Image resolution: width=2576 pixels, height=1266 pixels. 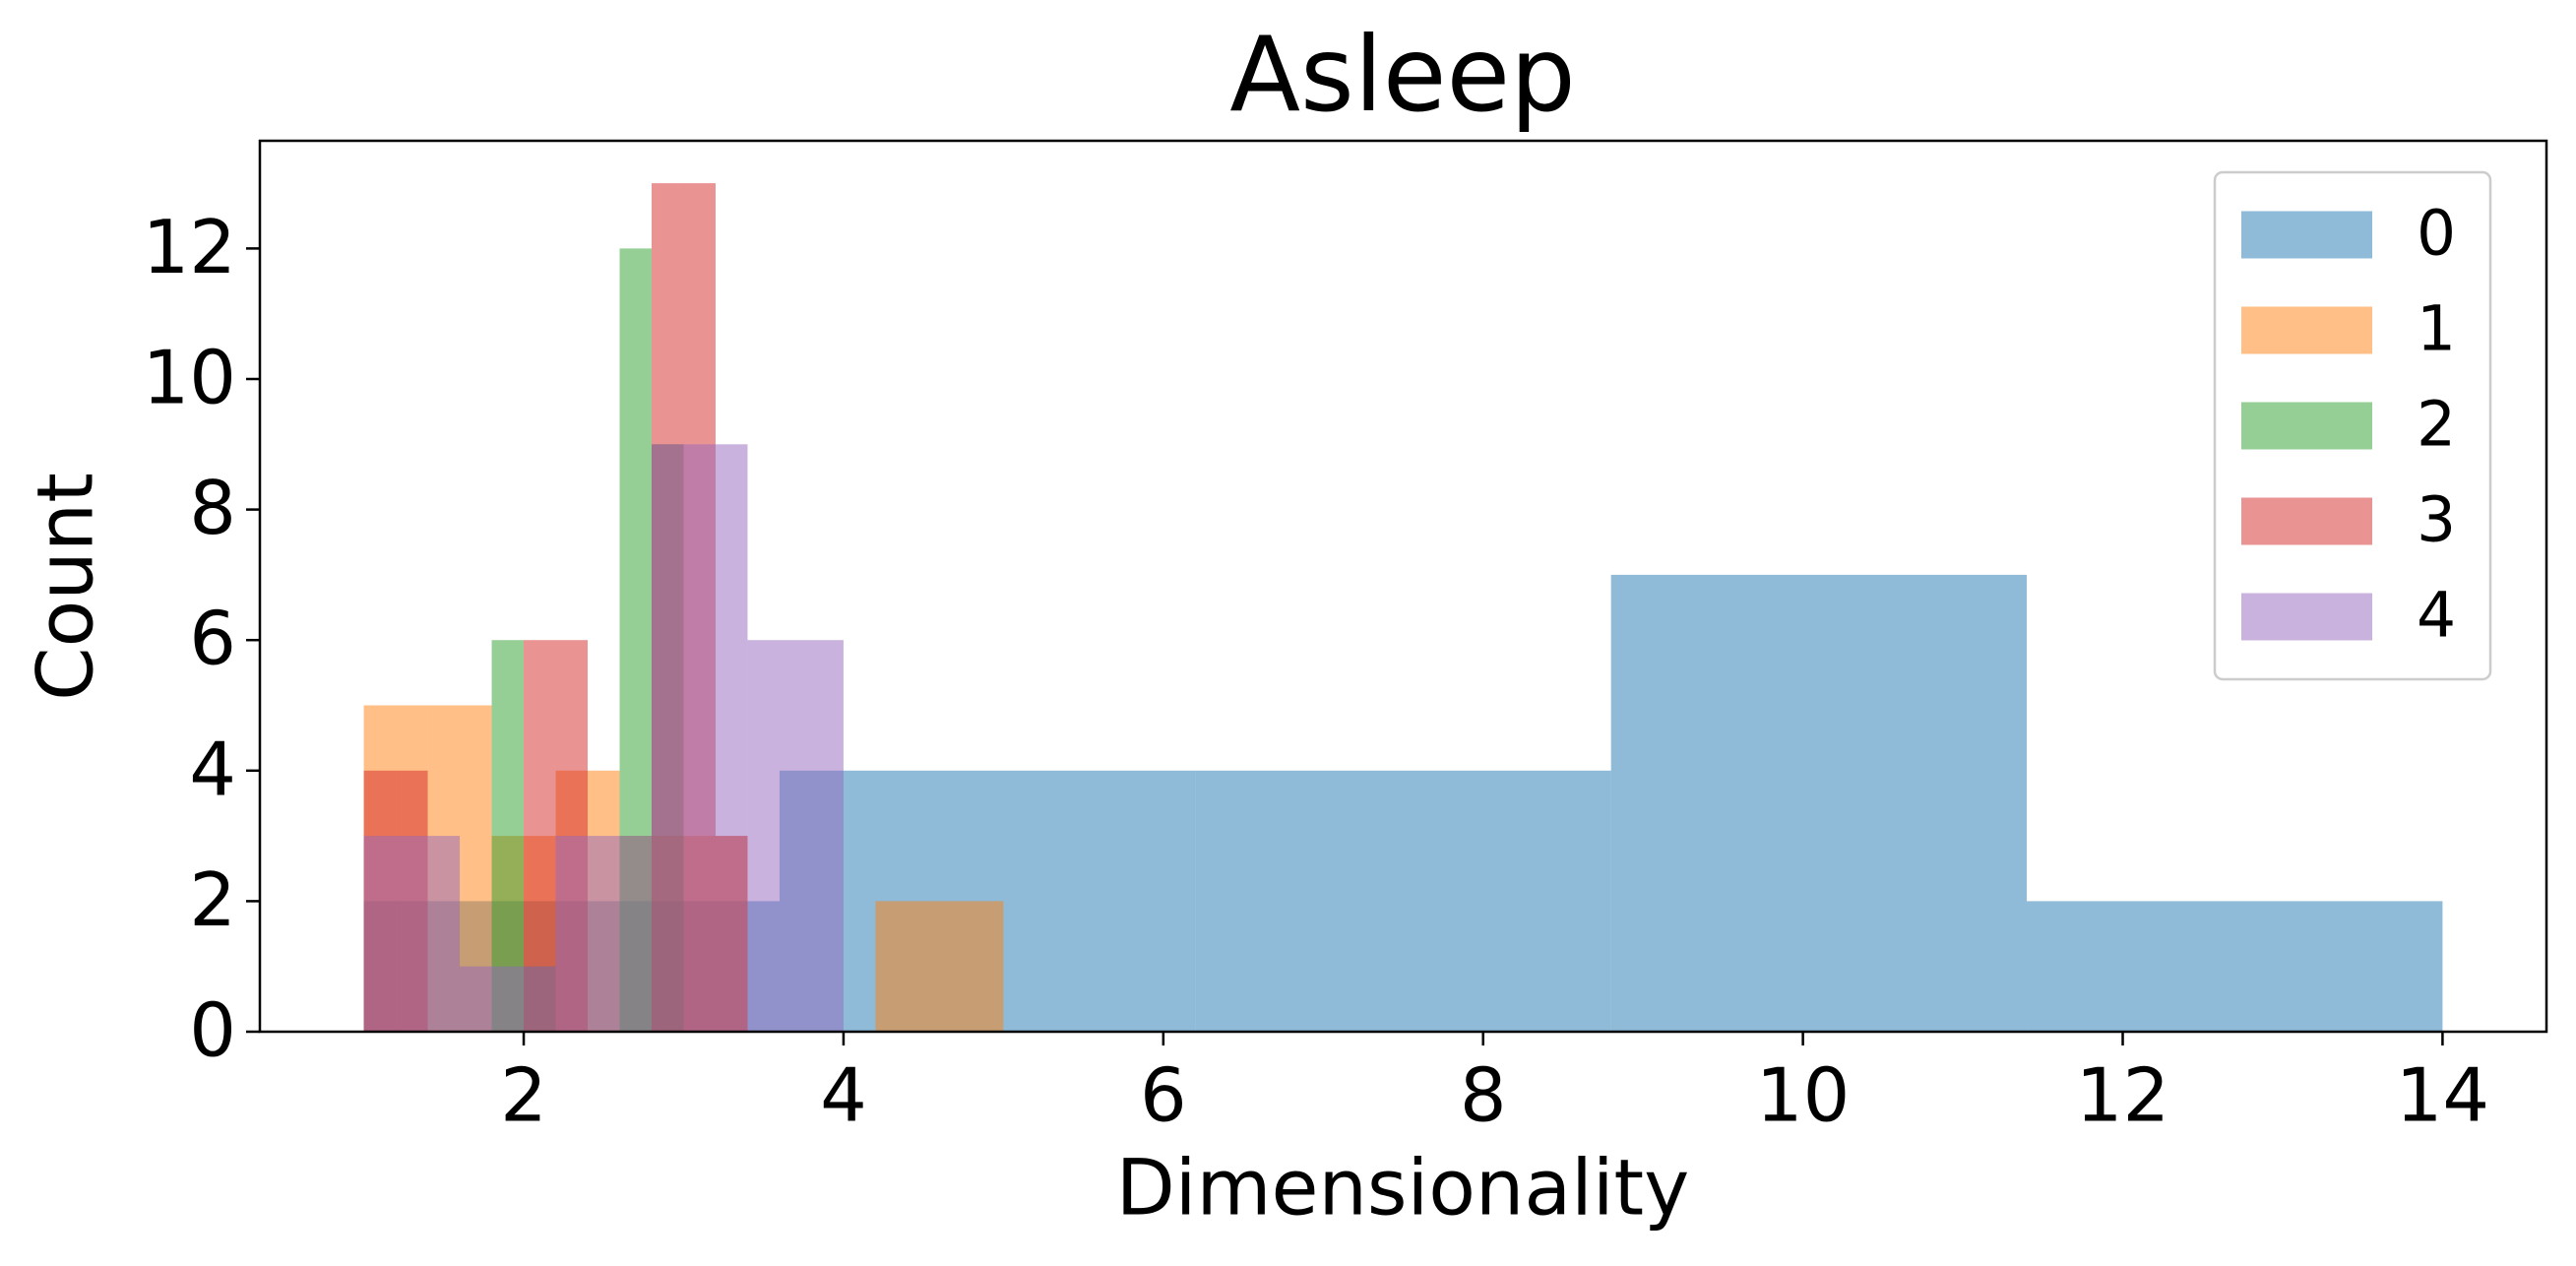 I want to click on y-tick-label: 0, so click(x=212, y=1030).